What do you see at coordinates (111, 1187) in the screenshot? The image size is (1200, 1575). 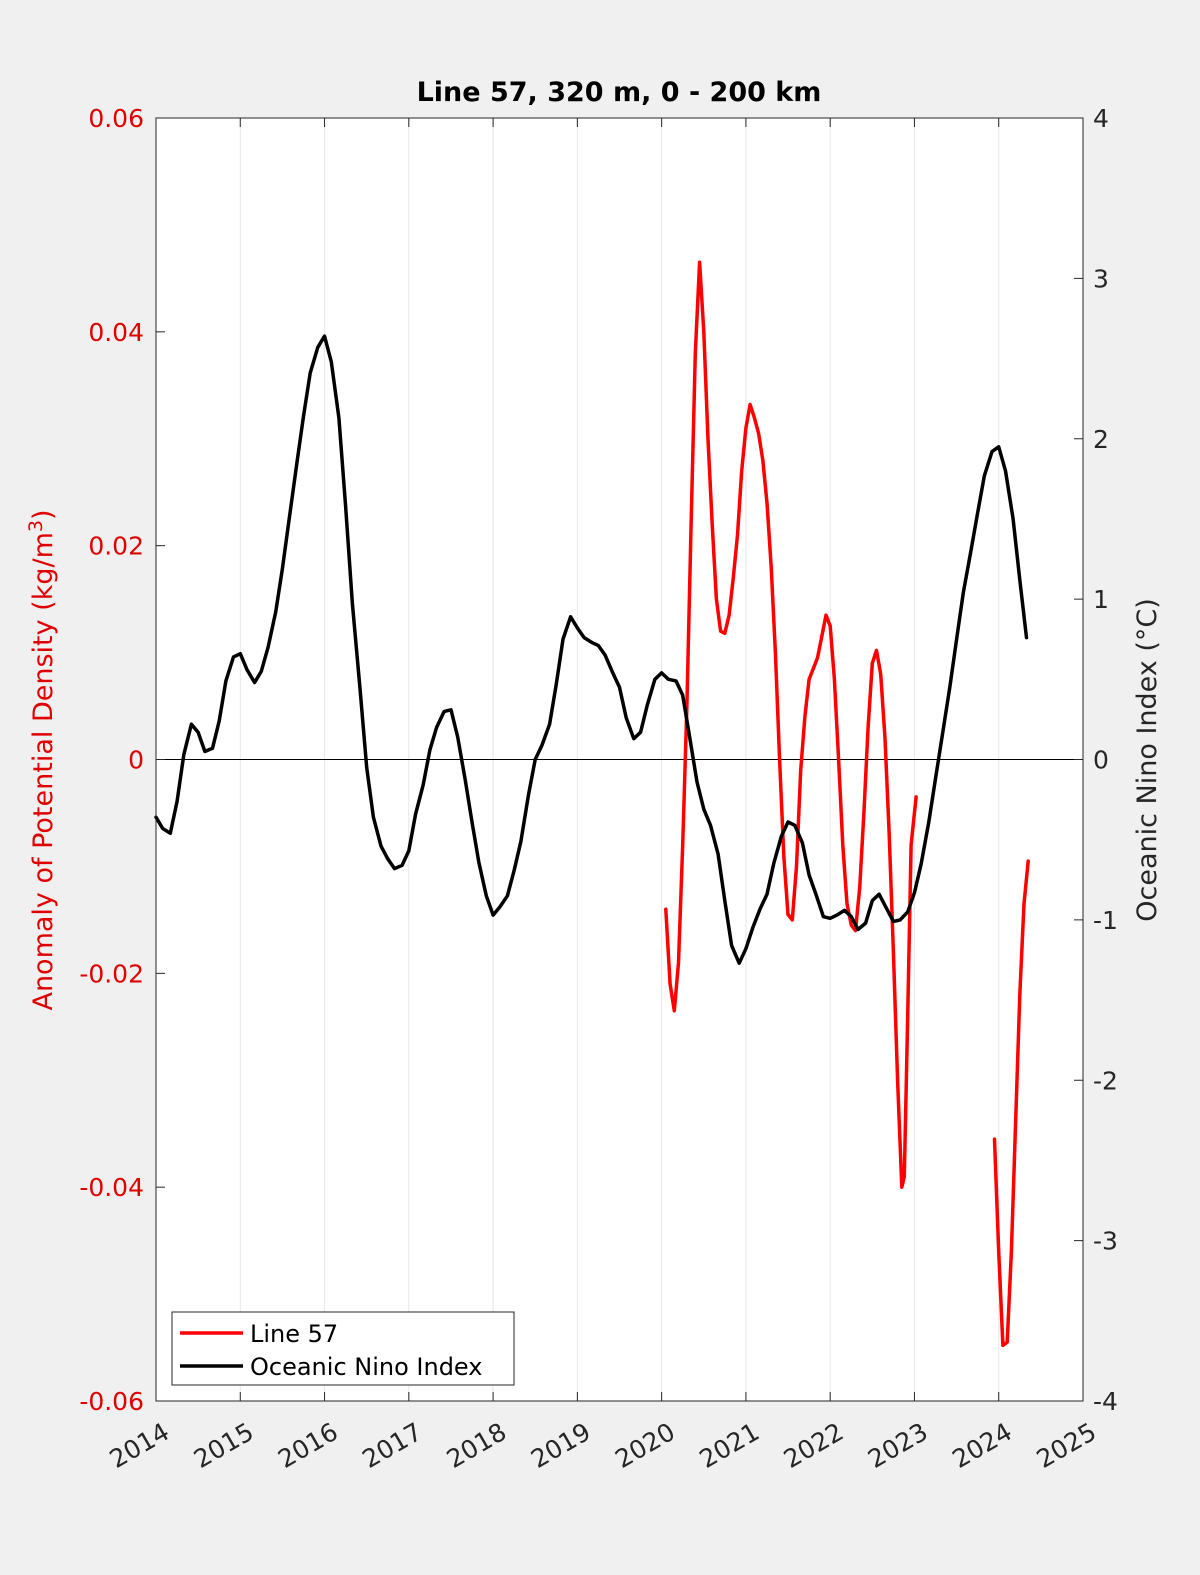 I see `y-left-tick-label: -0.04` at bounding box center [111, 1187].